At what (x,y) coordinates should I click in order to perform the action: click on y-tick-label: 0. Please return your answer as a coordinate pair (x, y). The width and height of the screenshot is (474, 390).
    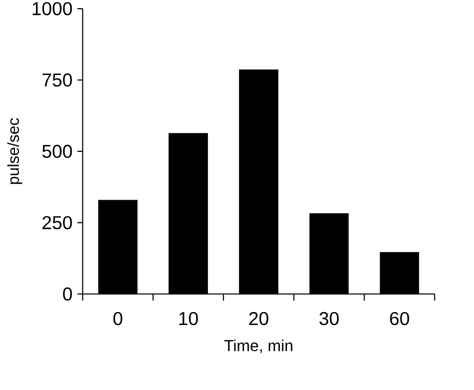
    Looking at the image, I should click on (67, 294).